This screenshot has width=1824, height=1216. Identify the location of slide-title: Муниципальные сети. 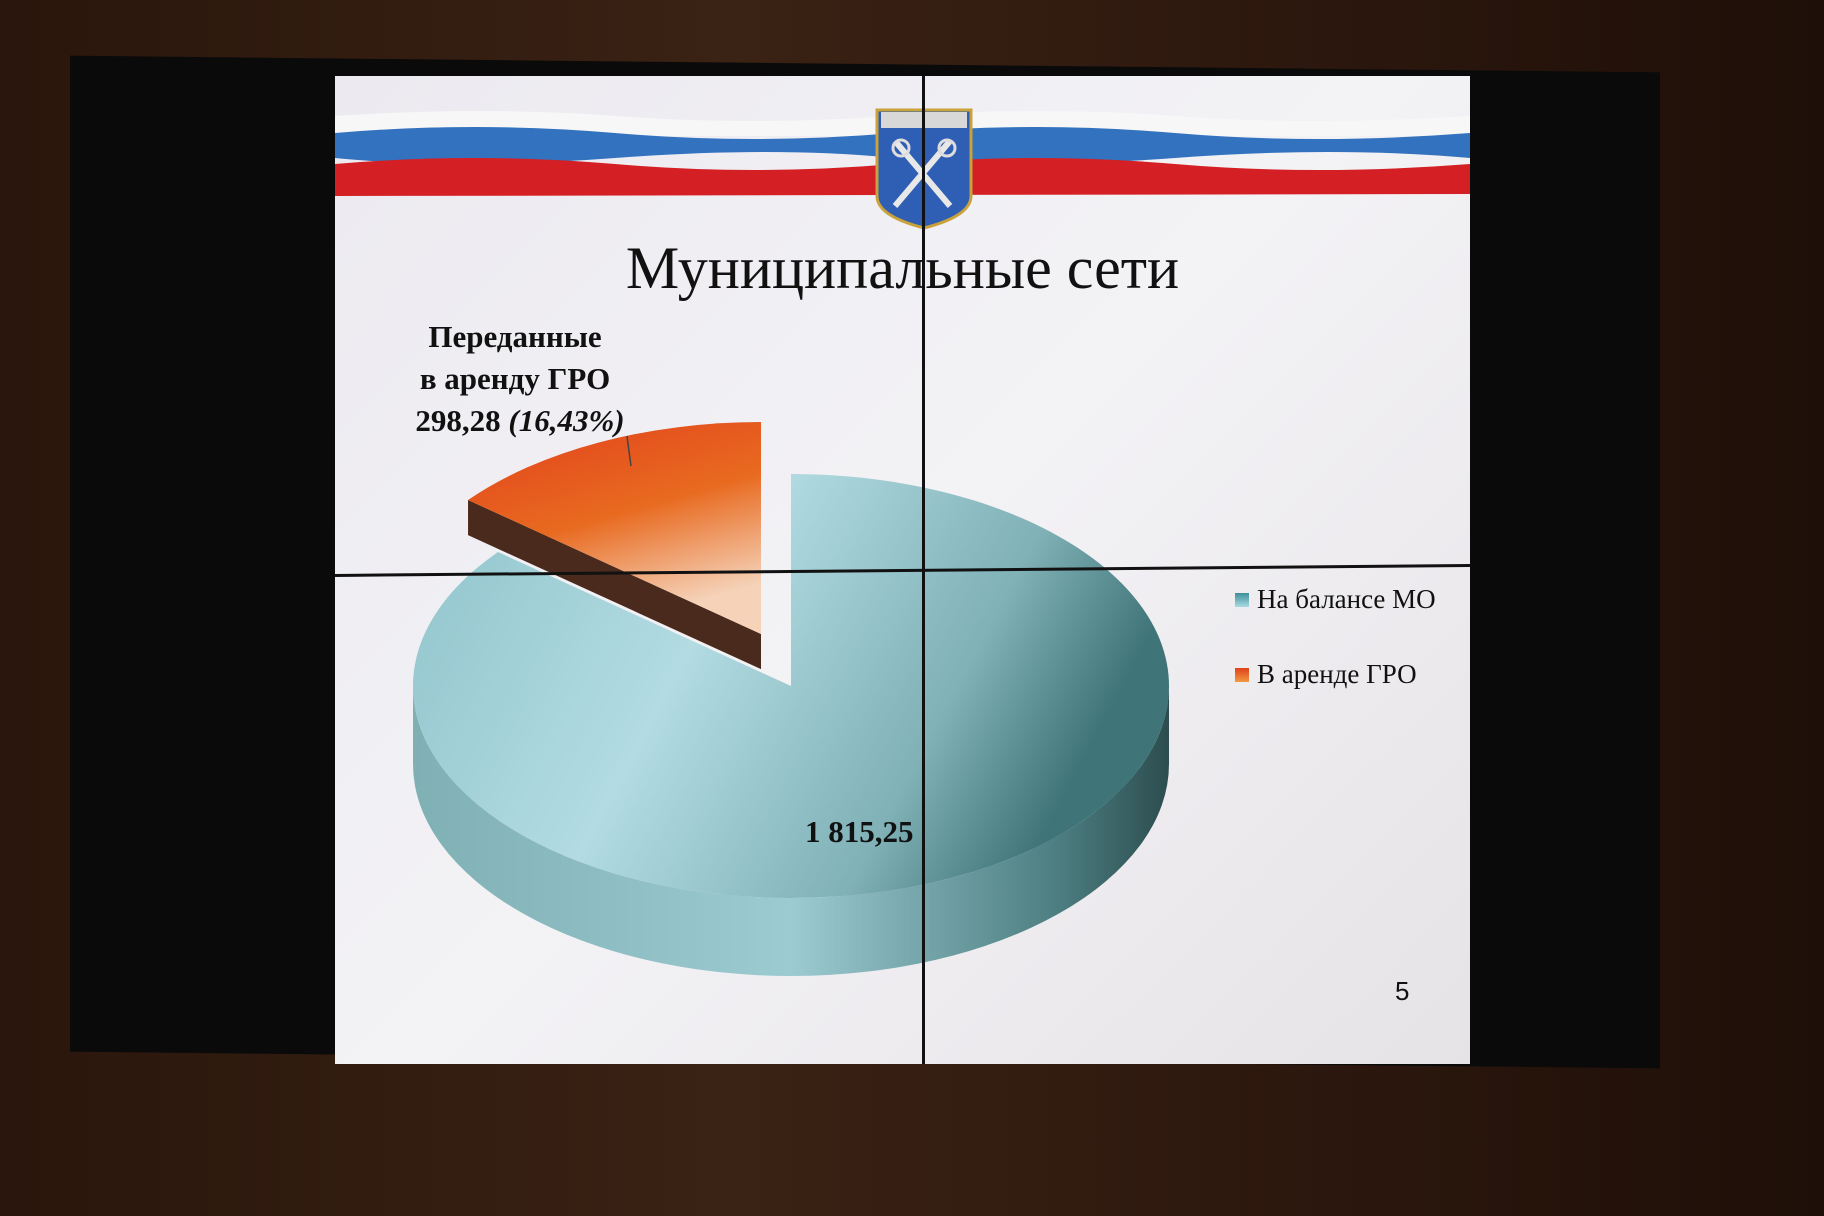
(902, 268).